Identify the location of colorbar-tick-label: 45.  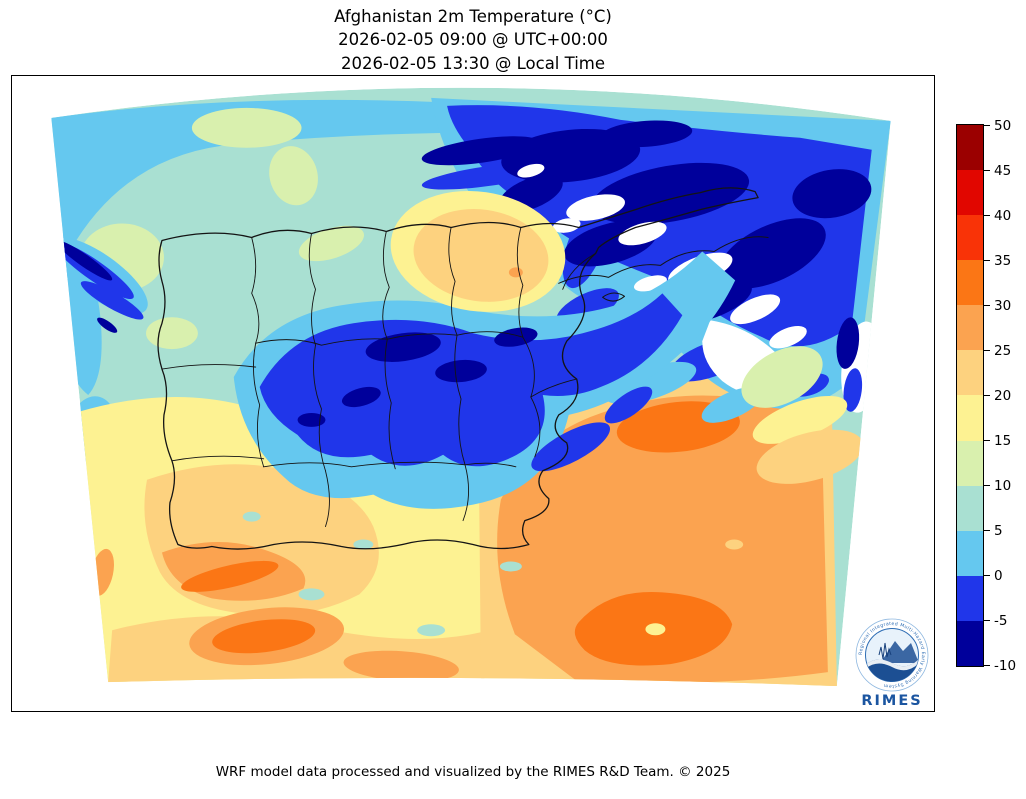
(1003, 170).